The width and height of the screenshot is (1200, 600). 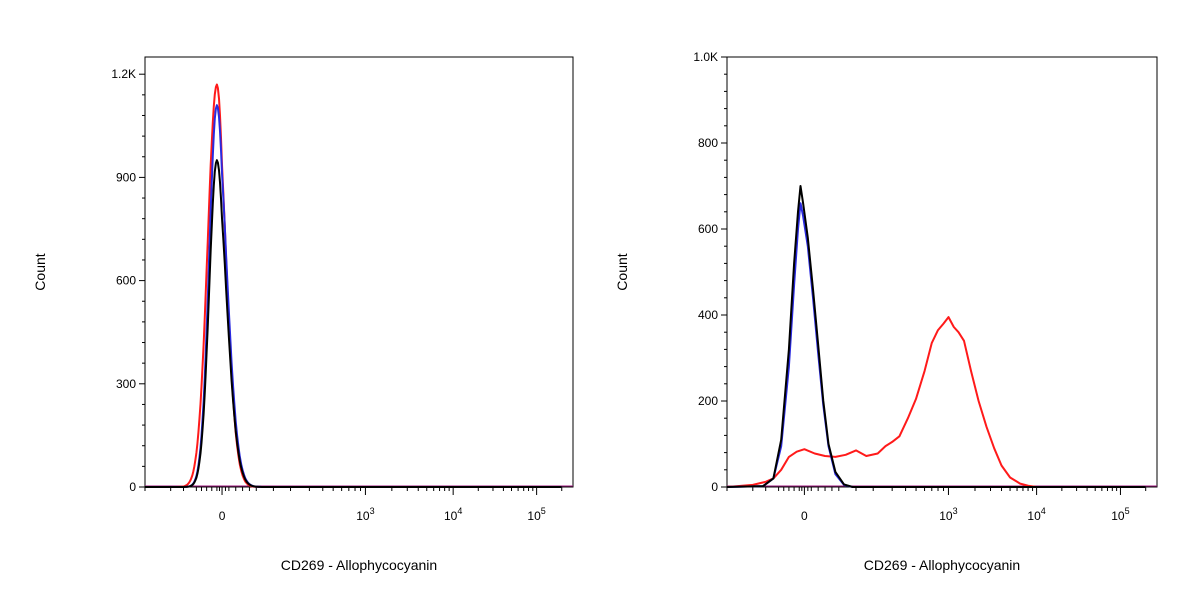 What do you see at coordinates (708, 315) in the screenshot?
I see `y-tick-label: 400` at bounding box center [708, 315].